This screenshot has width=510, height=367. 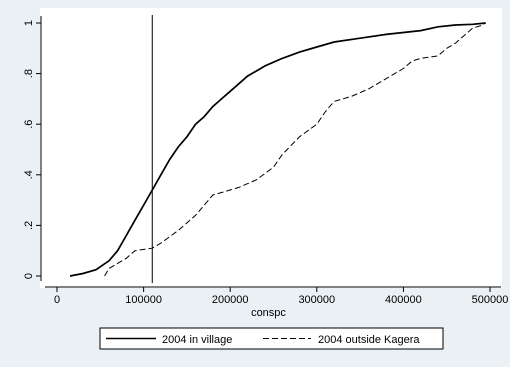 What do you see at coordinates (316, 300) in the screenshot?
I see `x-tick-label: 300000` at bounding box center [316, 300].